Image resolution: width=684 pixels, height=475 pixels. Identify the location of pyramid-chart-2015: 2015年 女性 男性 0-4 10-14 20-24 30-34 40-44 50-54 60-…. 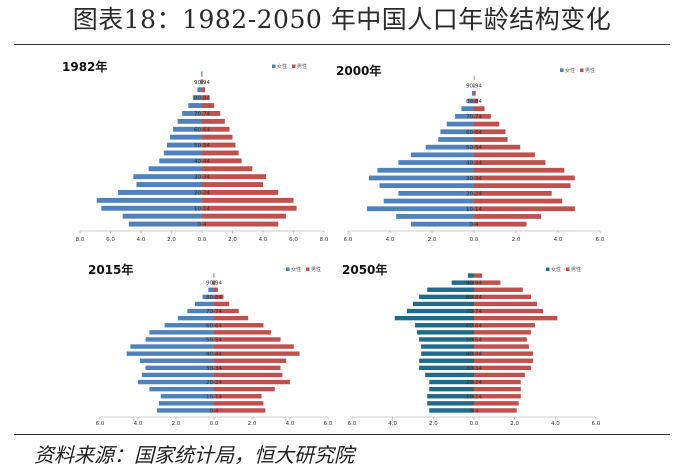
(210, 344).